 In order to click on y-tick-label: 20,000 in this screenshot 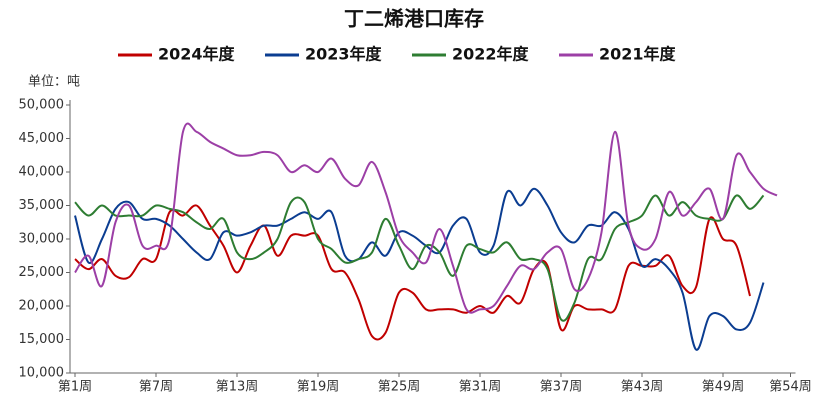, I will do `click(42, 306)`.